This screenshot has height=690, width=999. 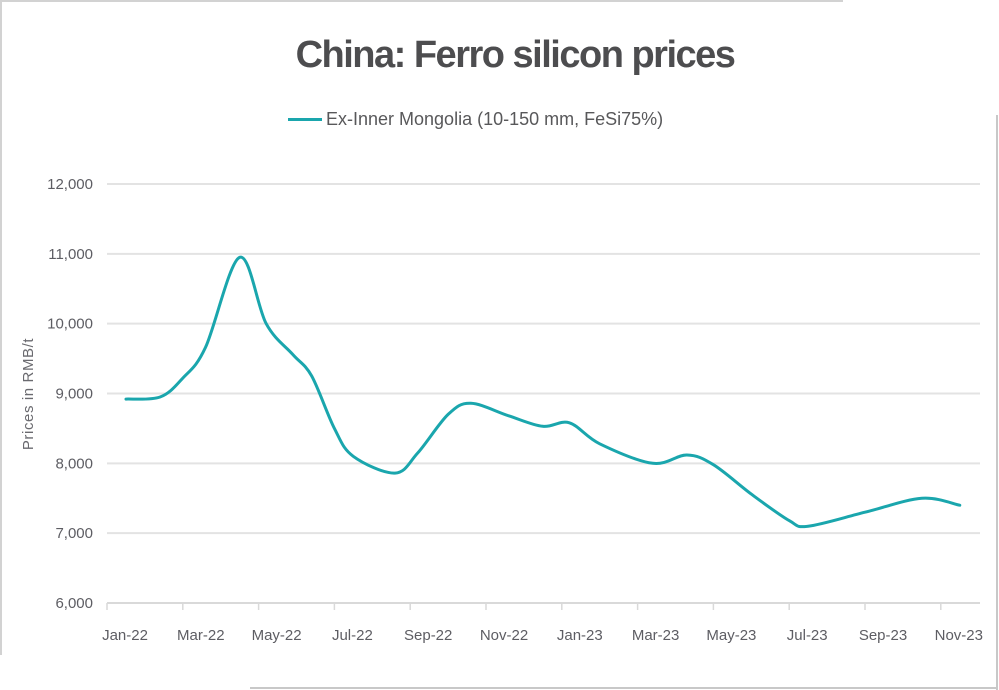 What do you see at coordinates (74, 533) in the screenshot?
I see `y-tick-label: 7,000` at bounding box center [74, 533].